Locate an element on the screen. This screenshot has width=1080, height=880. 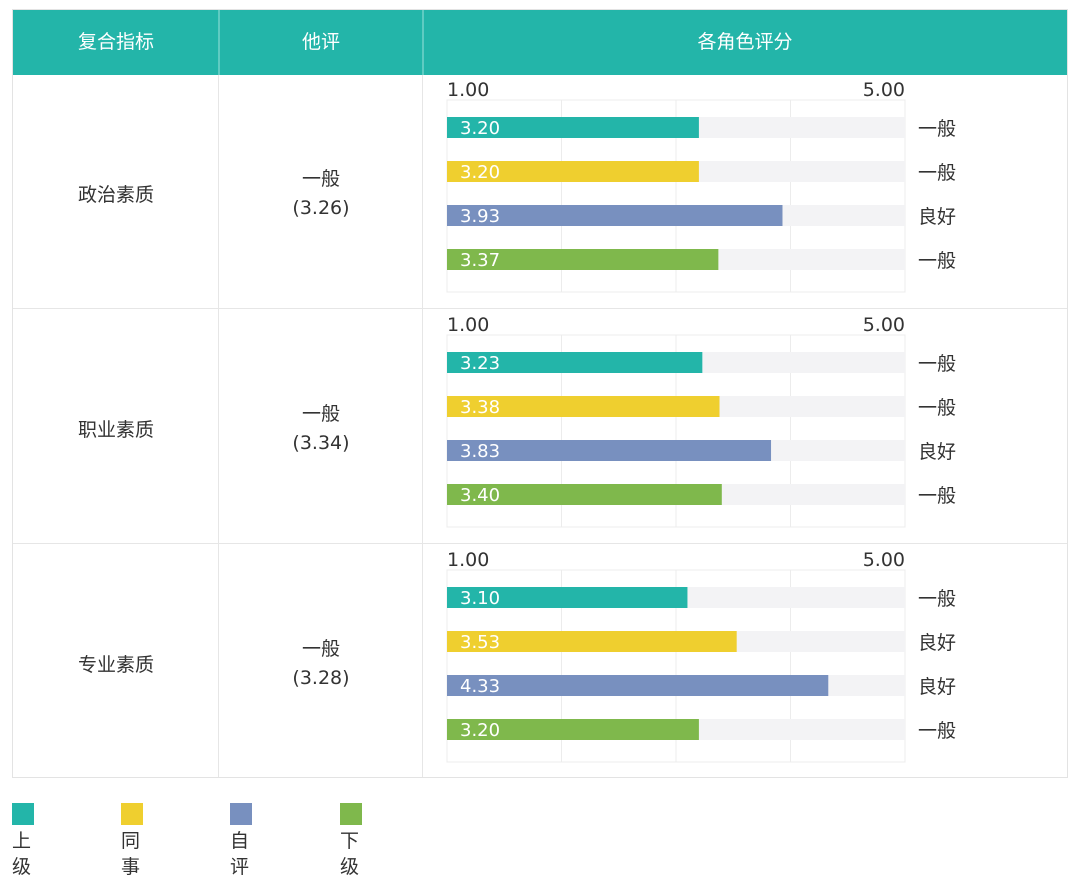
legend-label: 自评 is located at coordinates (240, 854).